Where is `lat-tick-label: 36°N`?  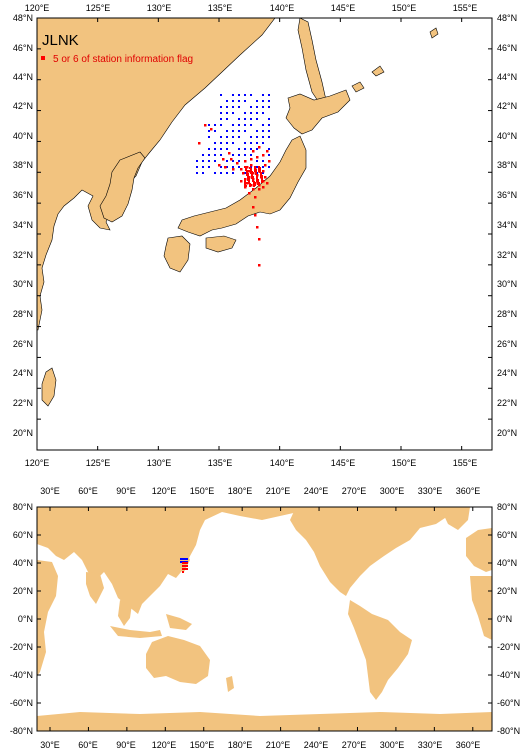
lat-tick-label: 36°N is located at coordinates (23, 195).